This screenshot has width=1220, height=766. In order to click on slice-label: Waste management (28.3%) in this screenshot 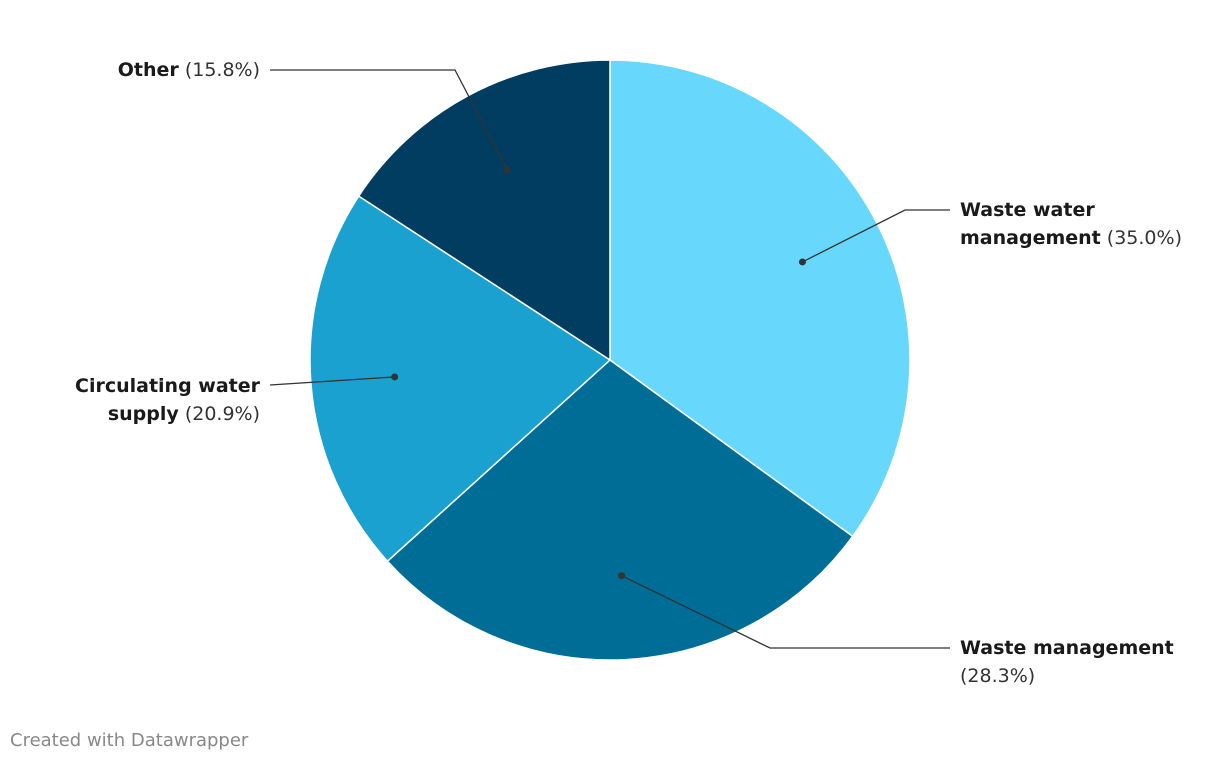, I will do `click(1075, 662)`.